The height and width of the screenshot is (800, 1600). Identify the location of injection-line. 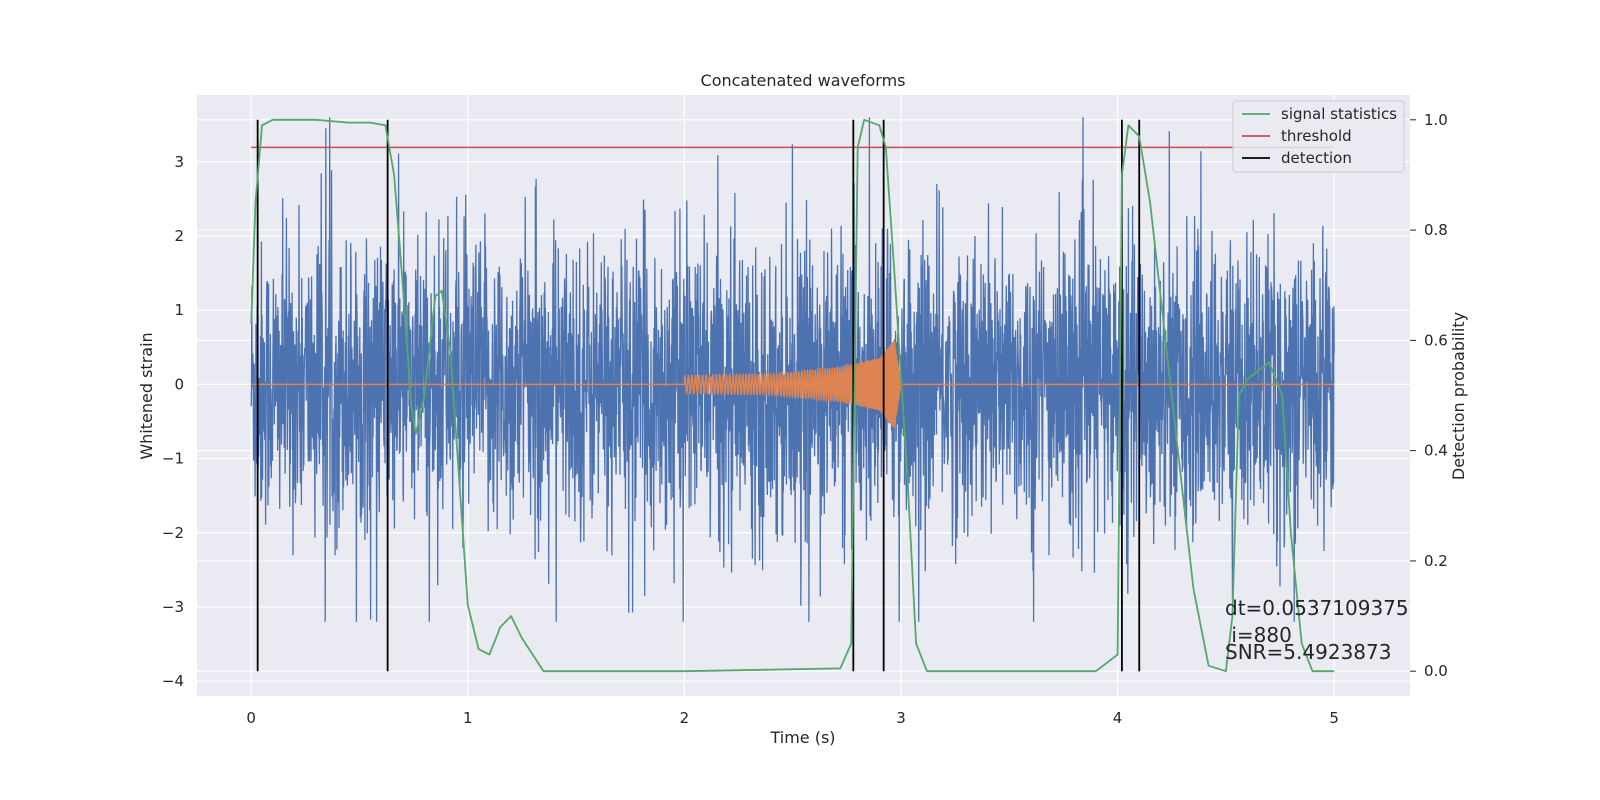
(793, 384).